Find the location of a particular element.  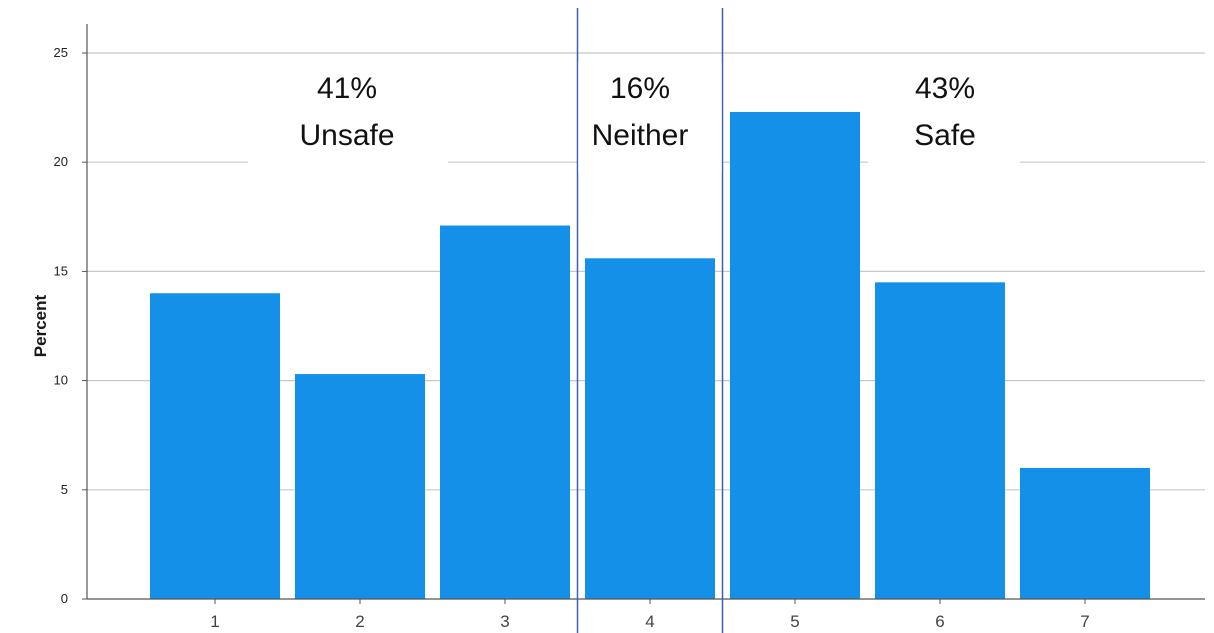

x-tick-label: 2 is located at coordinates (359, 621).